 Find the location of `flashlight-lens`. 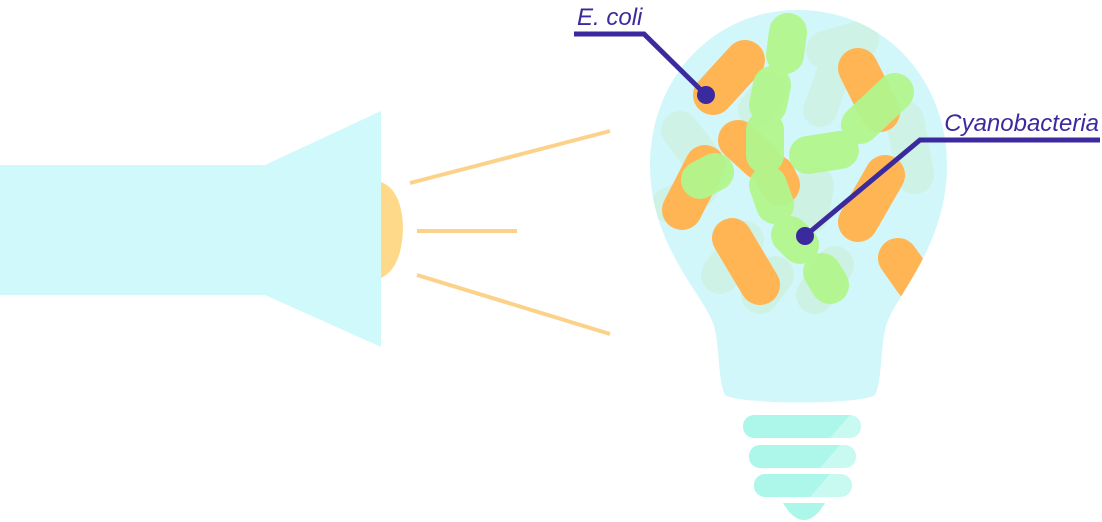

flashlight-lens is located at coordinates (392, 230).